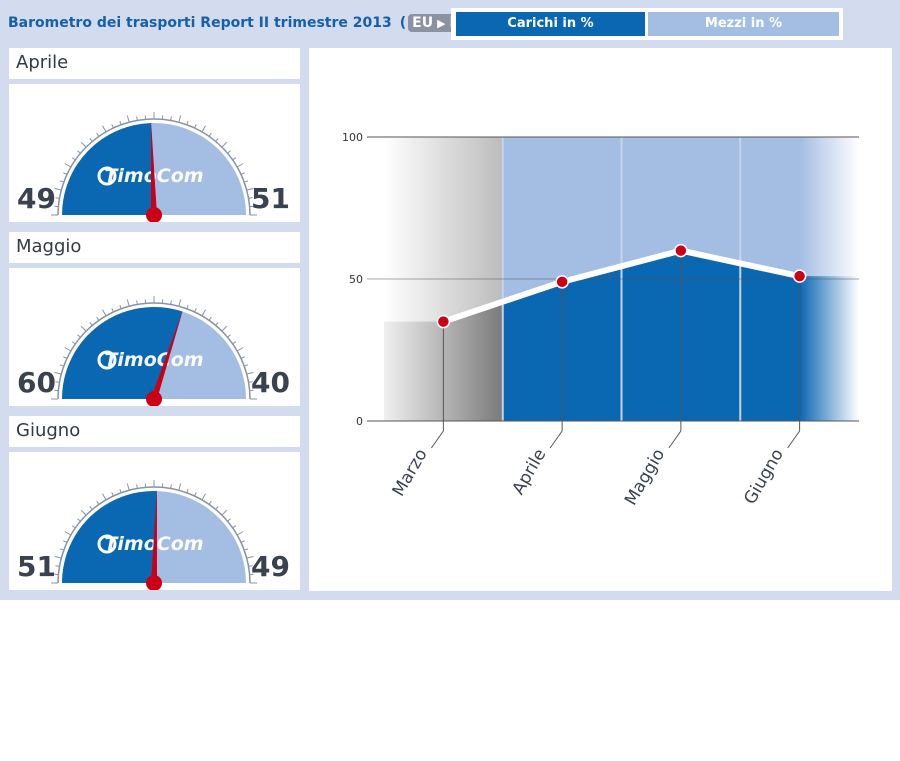  Describe the element at coordinates (352, 137) in the screenshot. I see `y-tick-label: 100` at that location.